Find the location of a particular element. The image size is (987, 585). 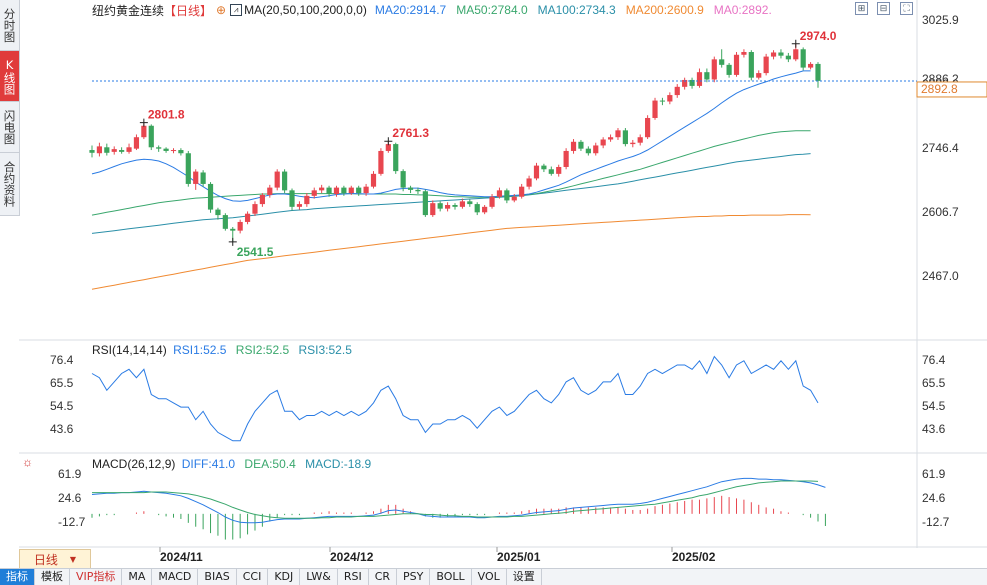

tab-flash-chart: 闪电图 is located at coordinates (10, 127).